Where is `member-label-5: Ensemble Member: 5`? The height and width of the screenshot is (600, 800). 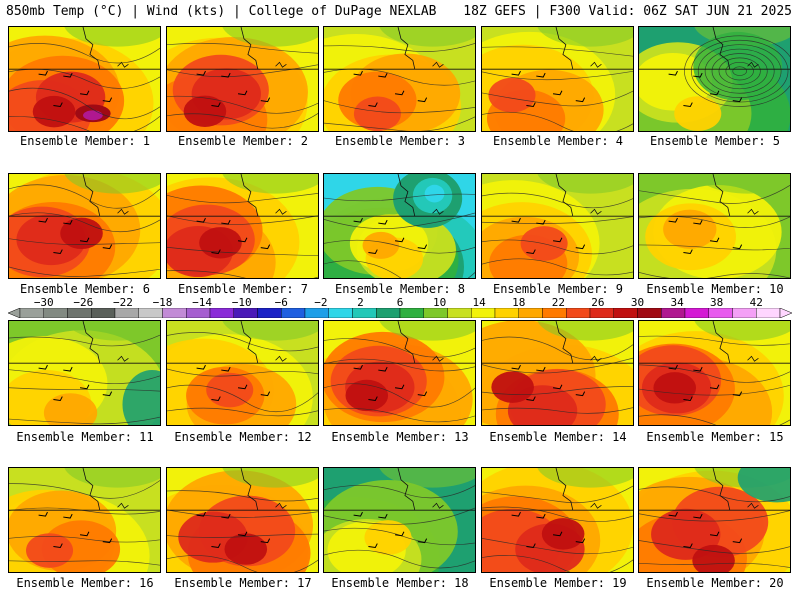 member-label-5: Ensemble Member: 5 is located at coordinates (715, 141).